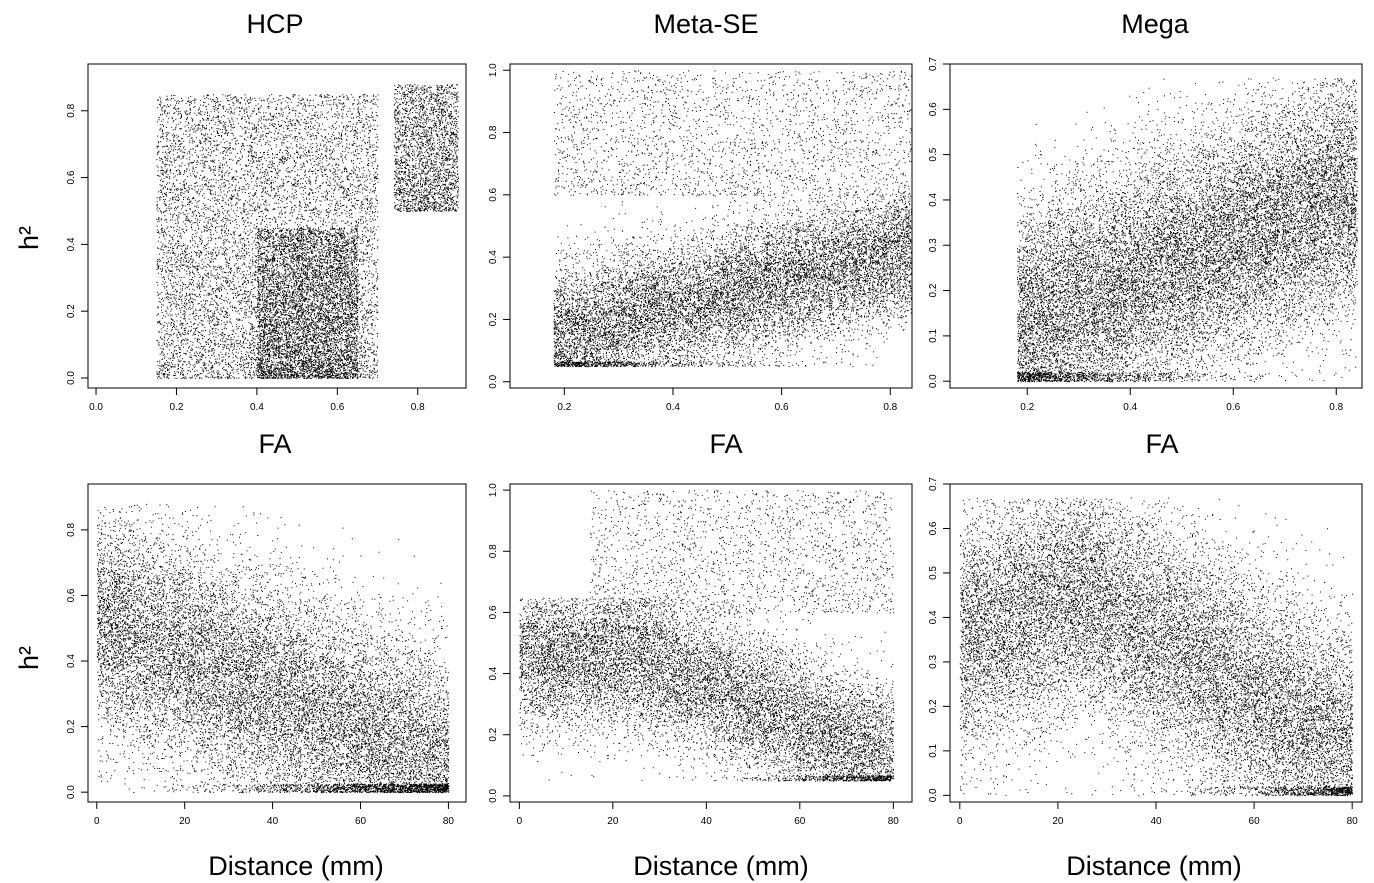  Describe the element at coordinates (1155, 24) in the screenshot. I see `title-mega: Mega` at that location.